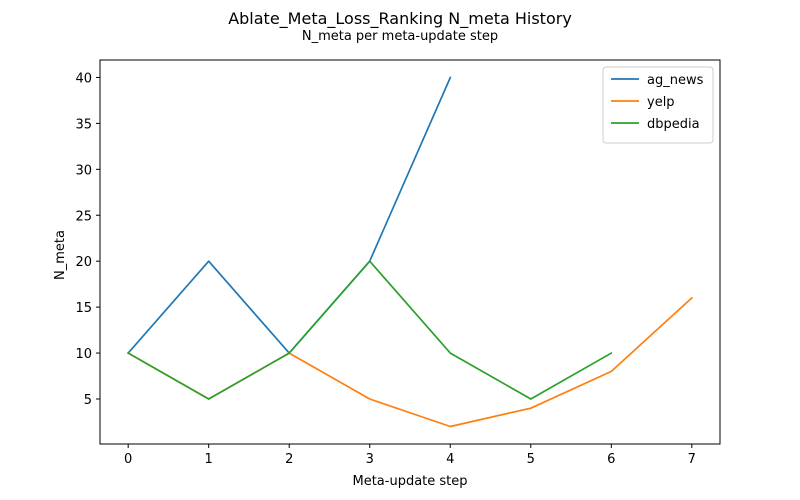  I want to click on x-tick-label: 3, so click(370, 459).